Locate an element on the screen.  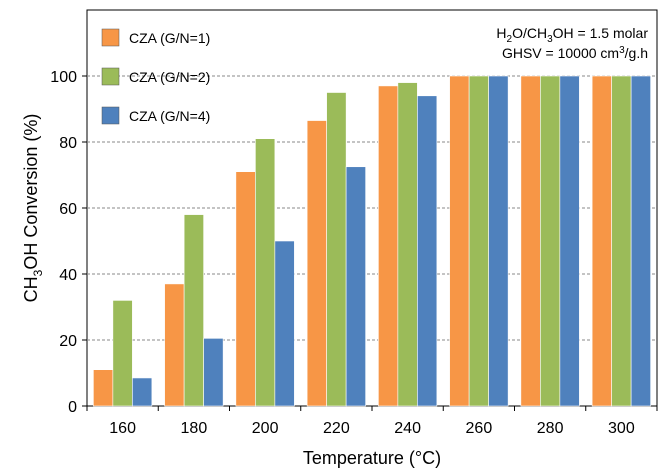
x-tick-label: 180 is located at coordinates (194, 428).